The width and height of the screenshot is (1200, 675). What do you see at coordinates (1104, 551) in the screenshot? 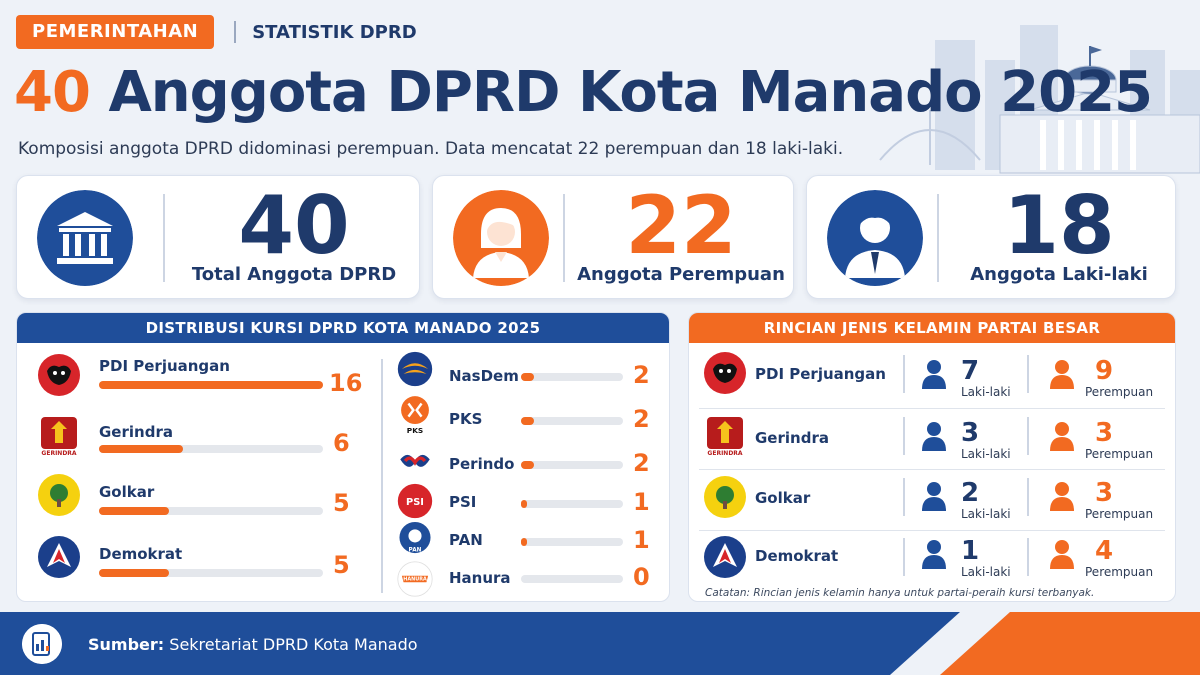
I see `female-count: 4` at bounding box center [1104, 551].